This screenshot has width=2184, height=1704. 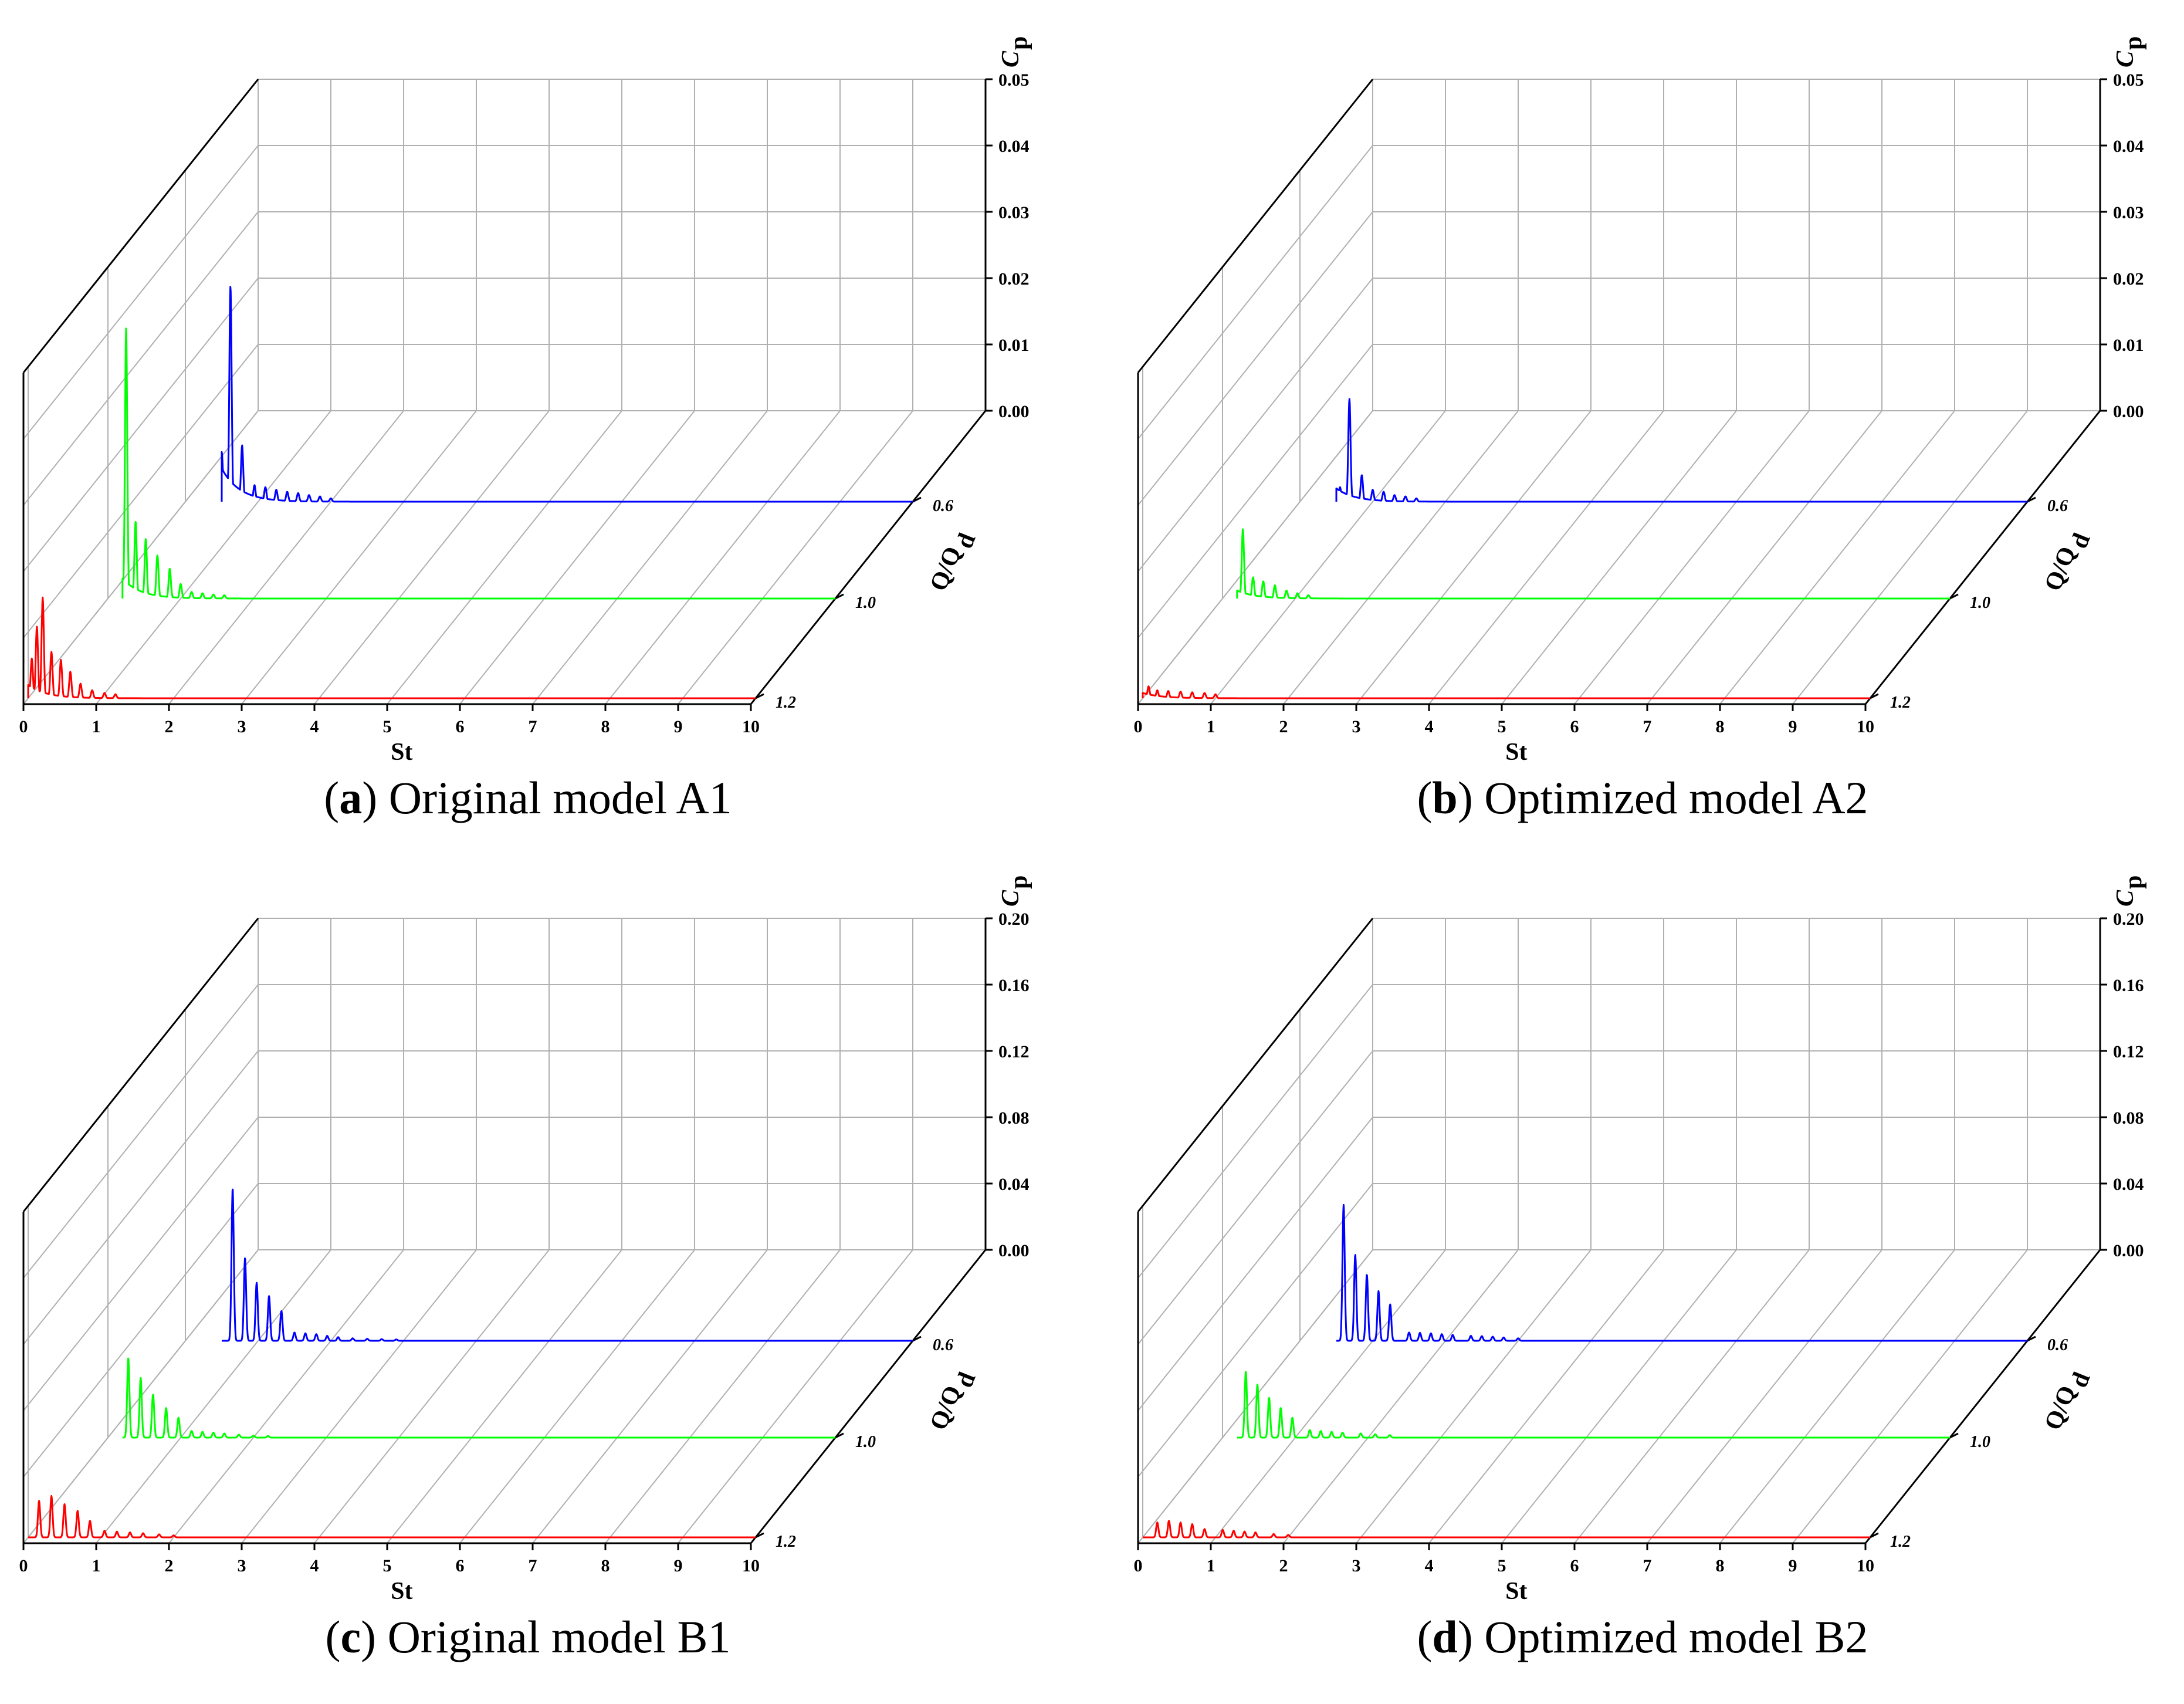 What do you see at coordinates (350, 1637) in the screenshot?
I see `caption-letter-c: c` at bounding box center [350, 1637].